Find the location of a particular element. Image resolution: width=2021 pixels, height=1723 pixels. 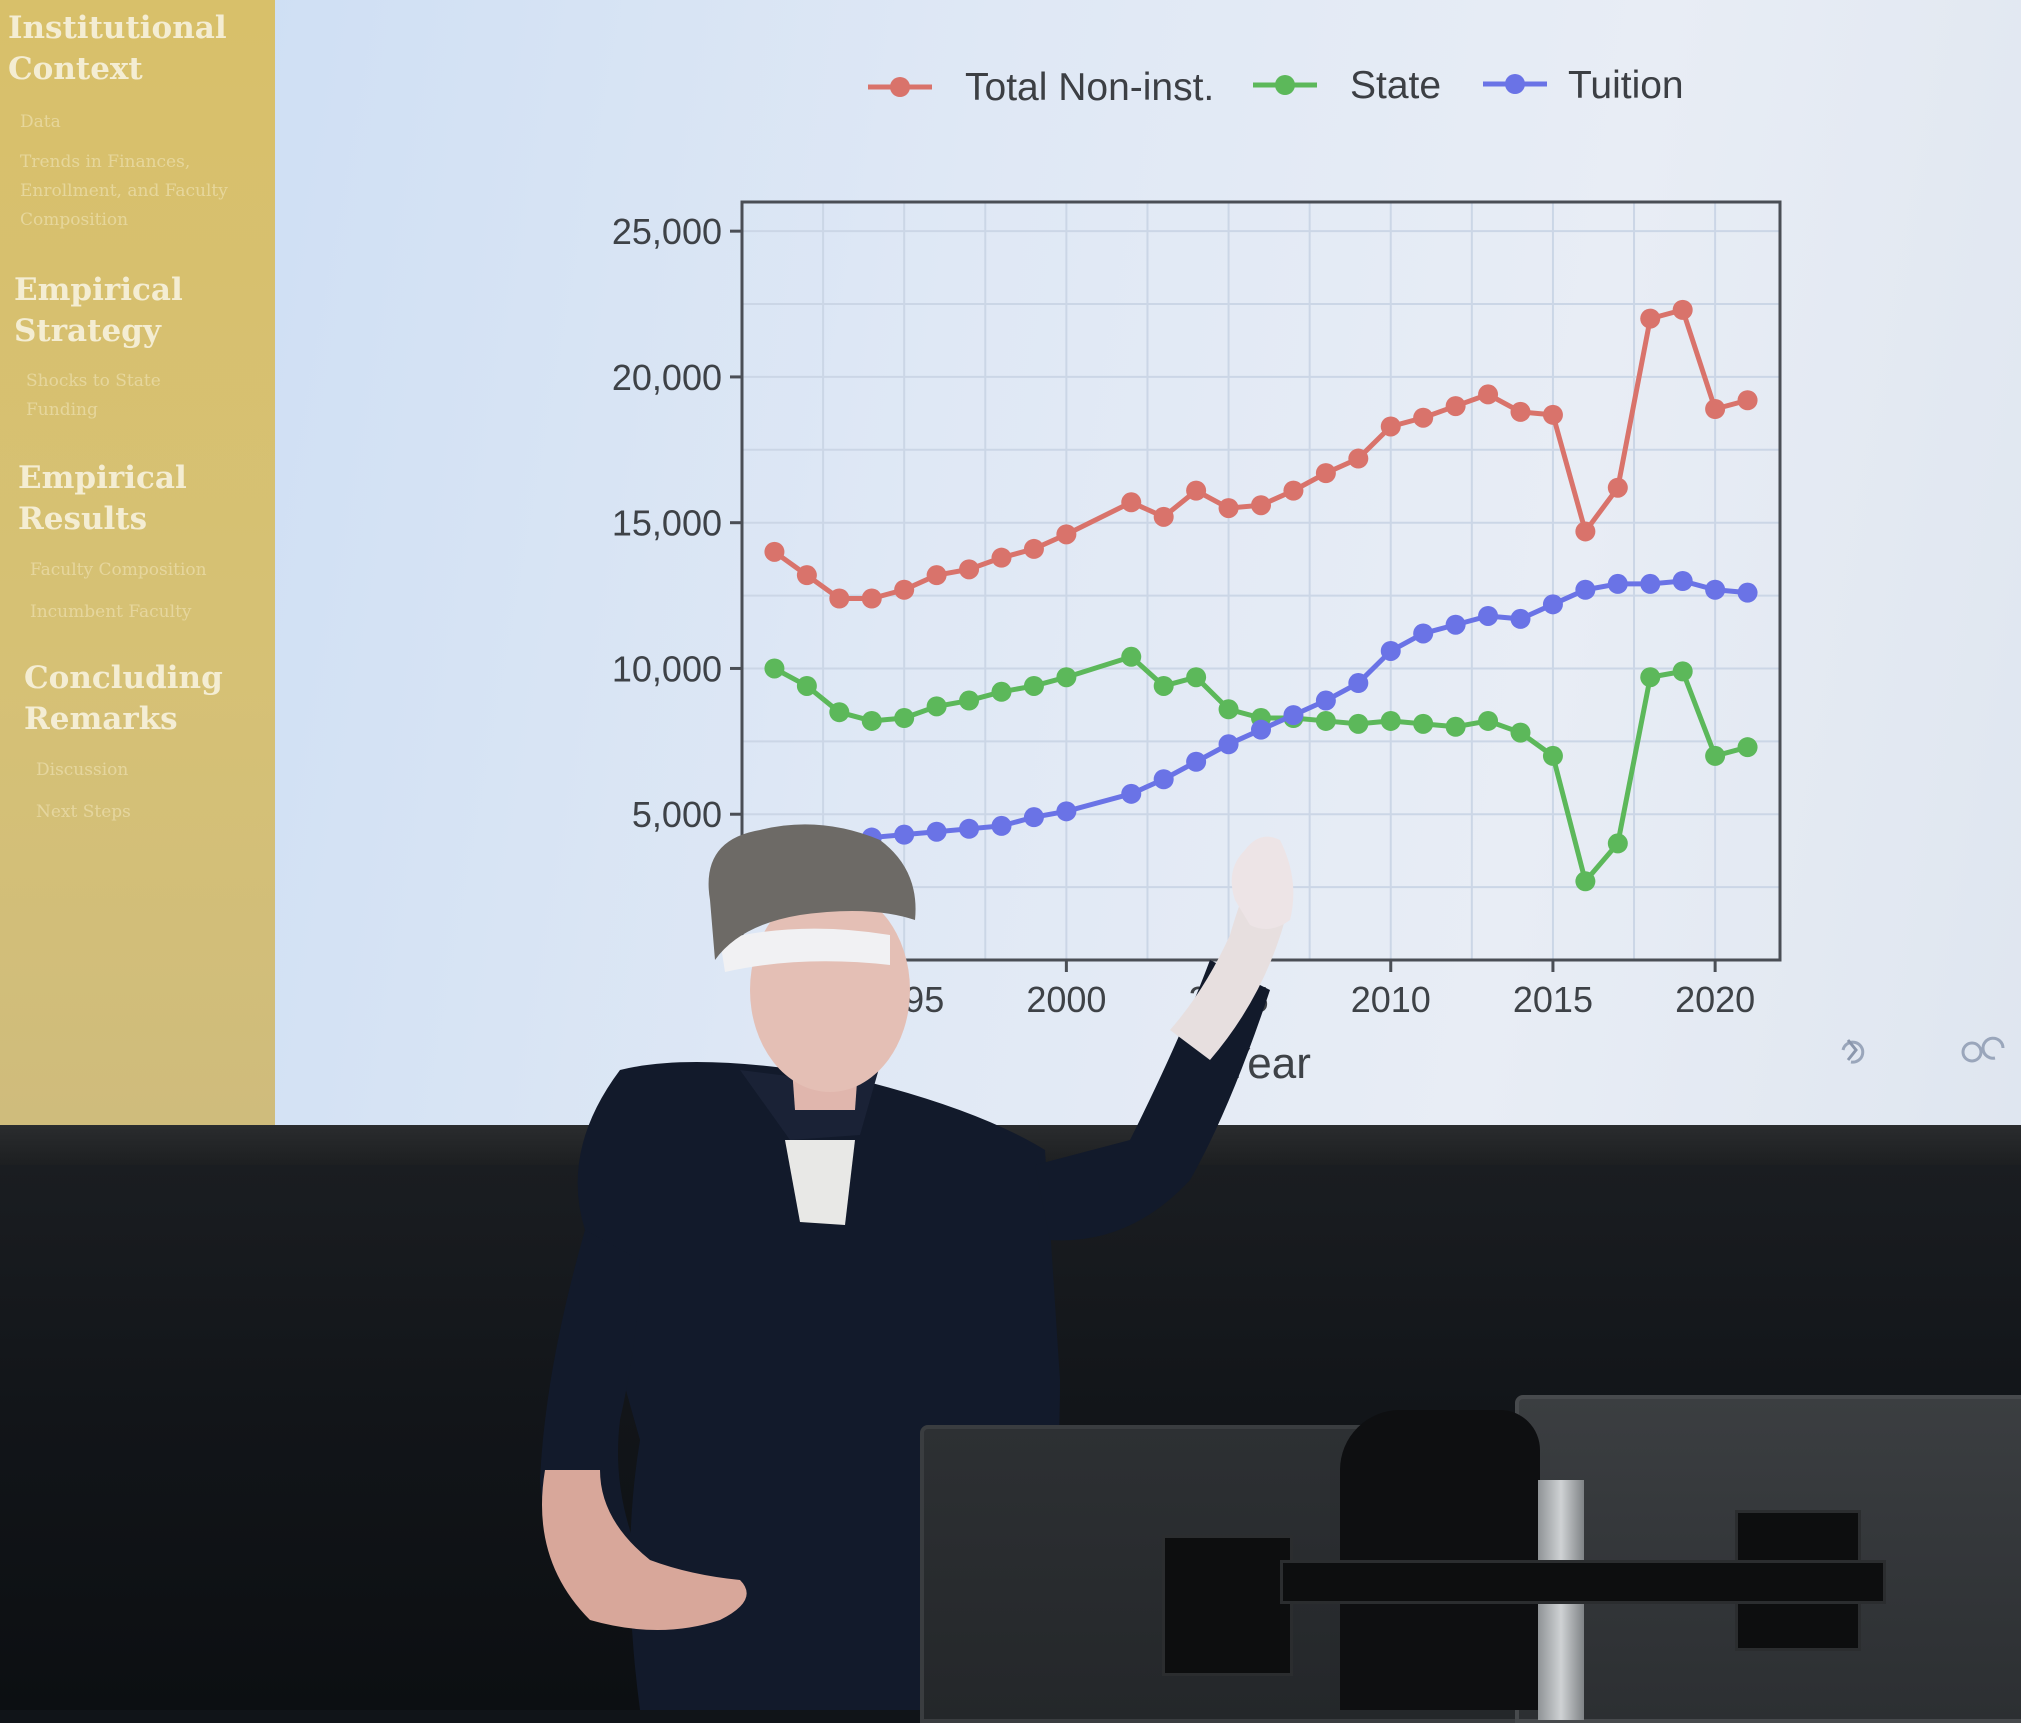

legend-label-tuition: Tuition is located at coordinates (1626, 85).